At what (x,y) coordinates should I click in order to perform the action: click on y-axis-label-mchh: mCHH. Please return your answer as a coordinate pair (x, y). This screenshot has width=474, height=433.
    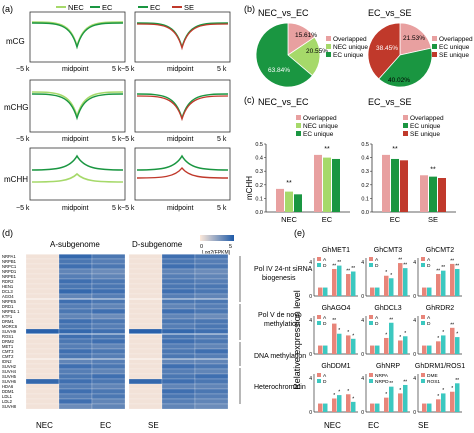
    Looking at the image, I should click on (249, 188).